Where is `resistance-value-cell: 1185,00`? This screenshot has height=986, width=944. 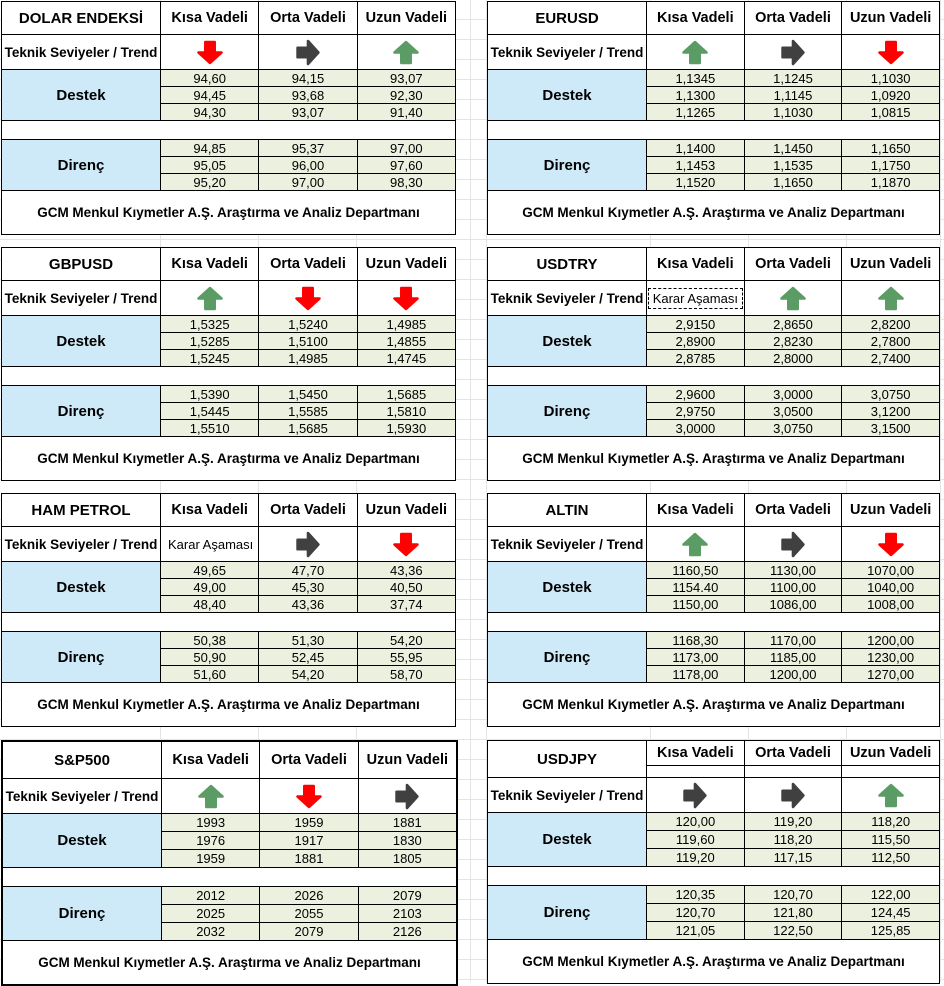 resistance-value-cell: 1185,00 is located at coordinates (793, 657).